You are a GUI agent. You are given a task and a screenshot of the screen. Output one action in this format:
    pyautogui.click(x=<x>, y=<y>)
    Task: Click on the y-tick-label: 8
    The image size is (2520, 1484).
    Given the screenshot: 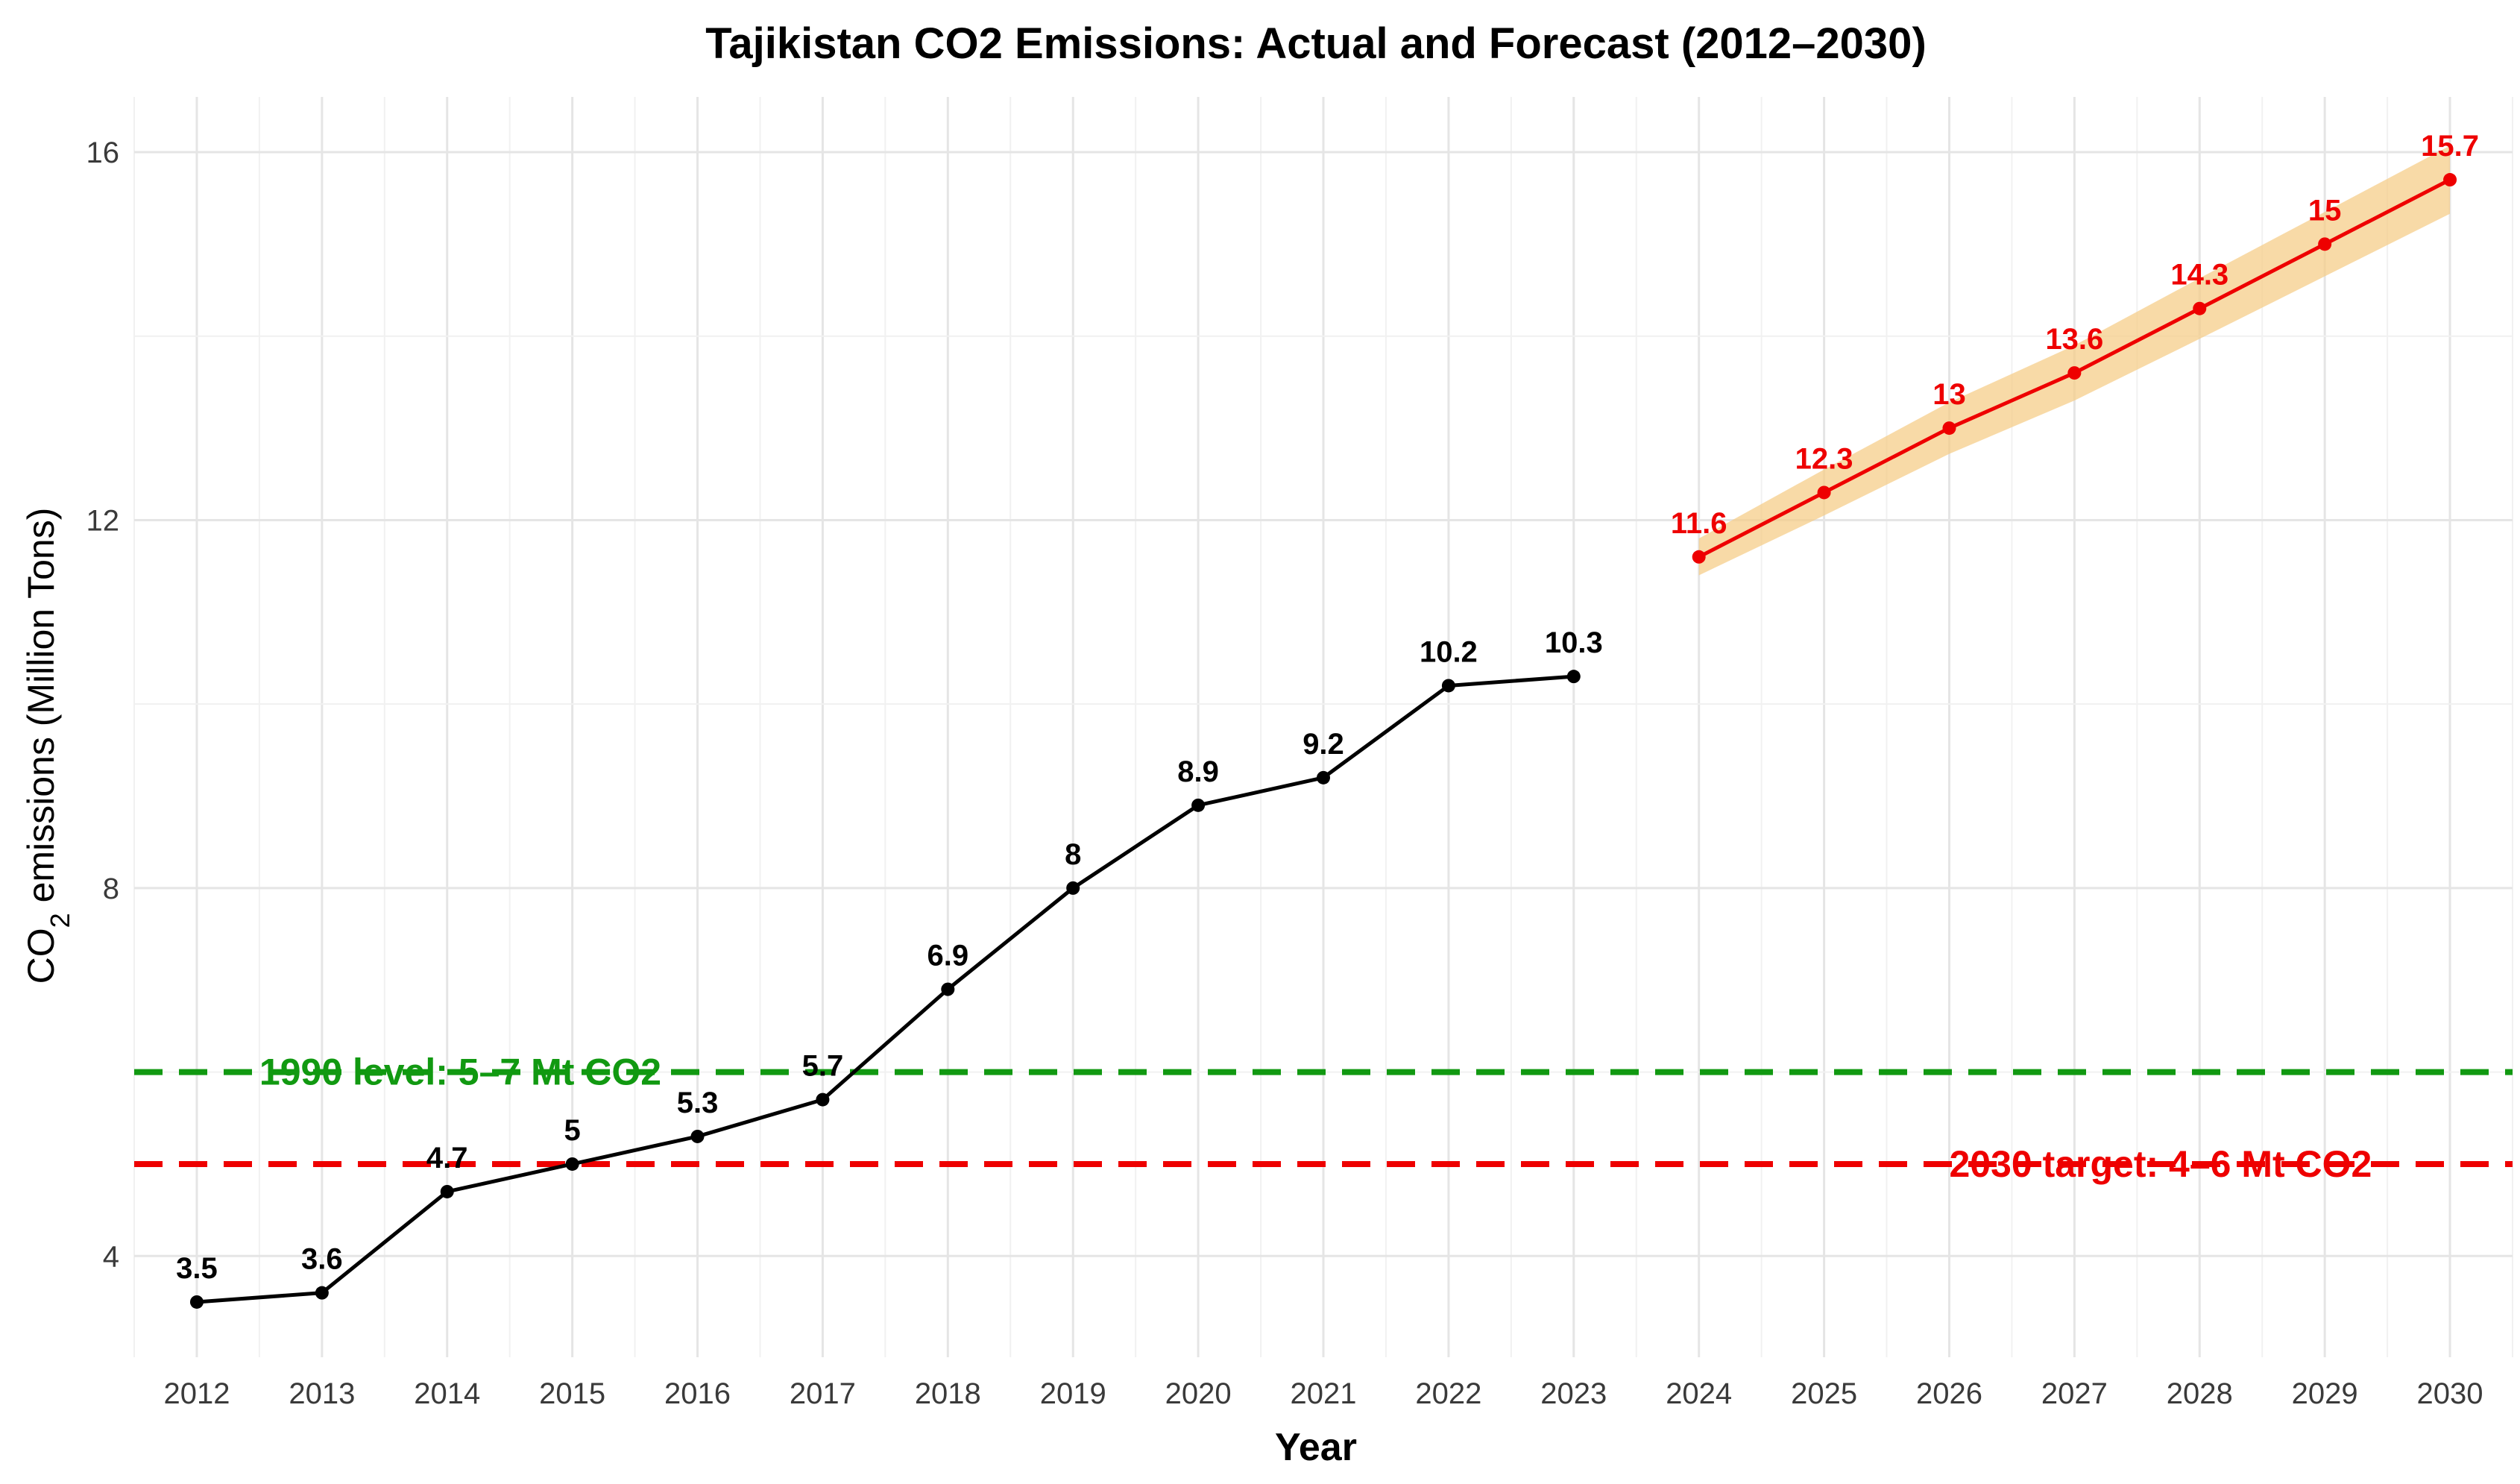 What is the action you would take?
    pyautogui.click(x=111, y=889)
    